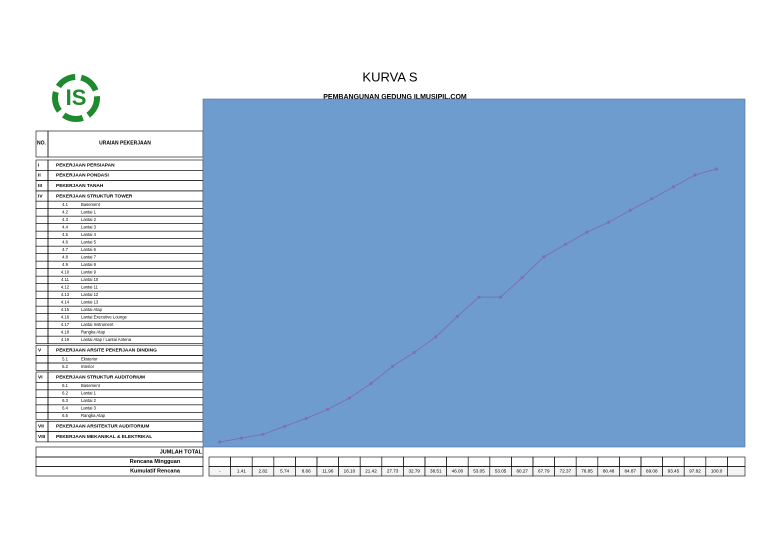 The width and height of the screenshot is (768, 543). Describe the element at coordinates (155, 472) in the screenshot. I see `footer-label: Kumulatif Rencana` at that location.